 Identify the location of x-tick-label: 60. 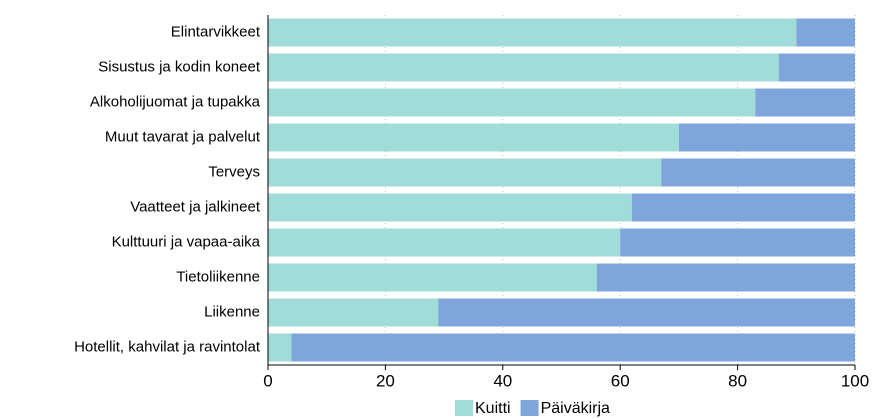
(620, 380).